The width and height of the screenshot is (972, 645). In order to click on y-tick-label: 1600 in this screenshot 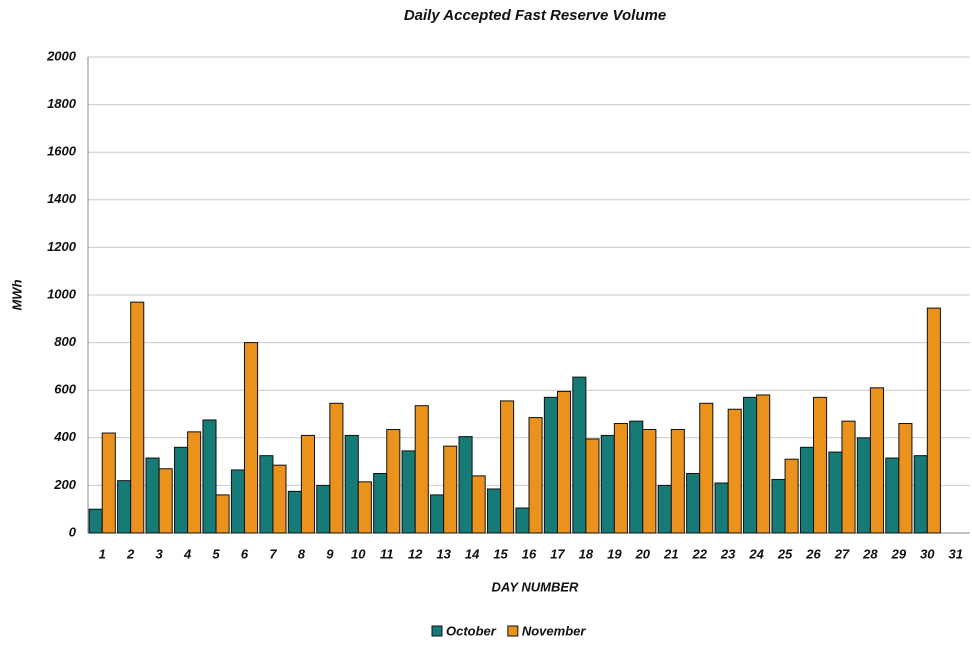, I will do `click(62, 151)`.